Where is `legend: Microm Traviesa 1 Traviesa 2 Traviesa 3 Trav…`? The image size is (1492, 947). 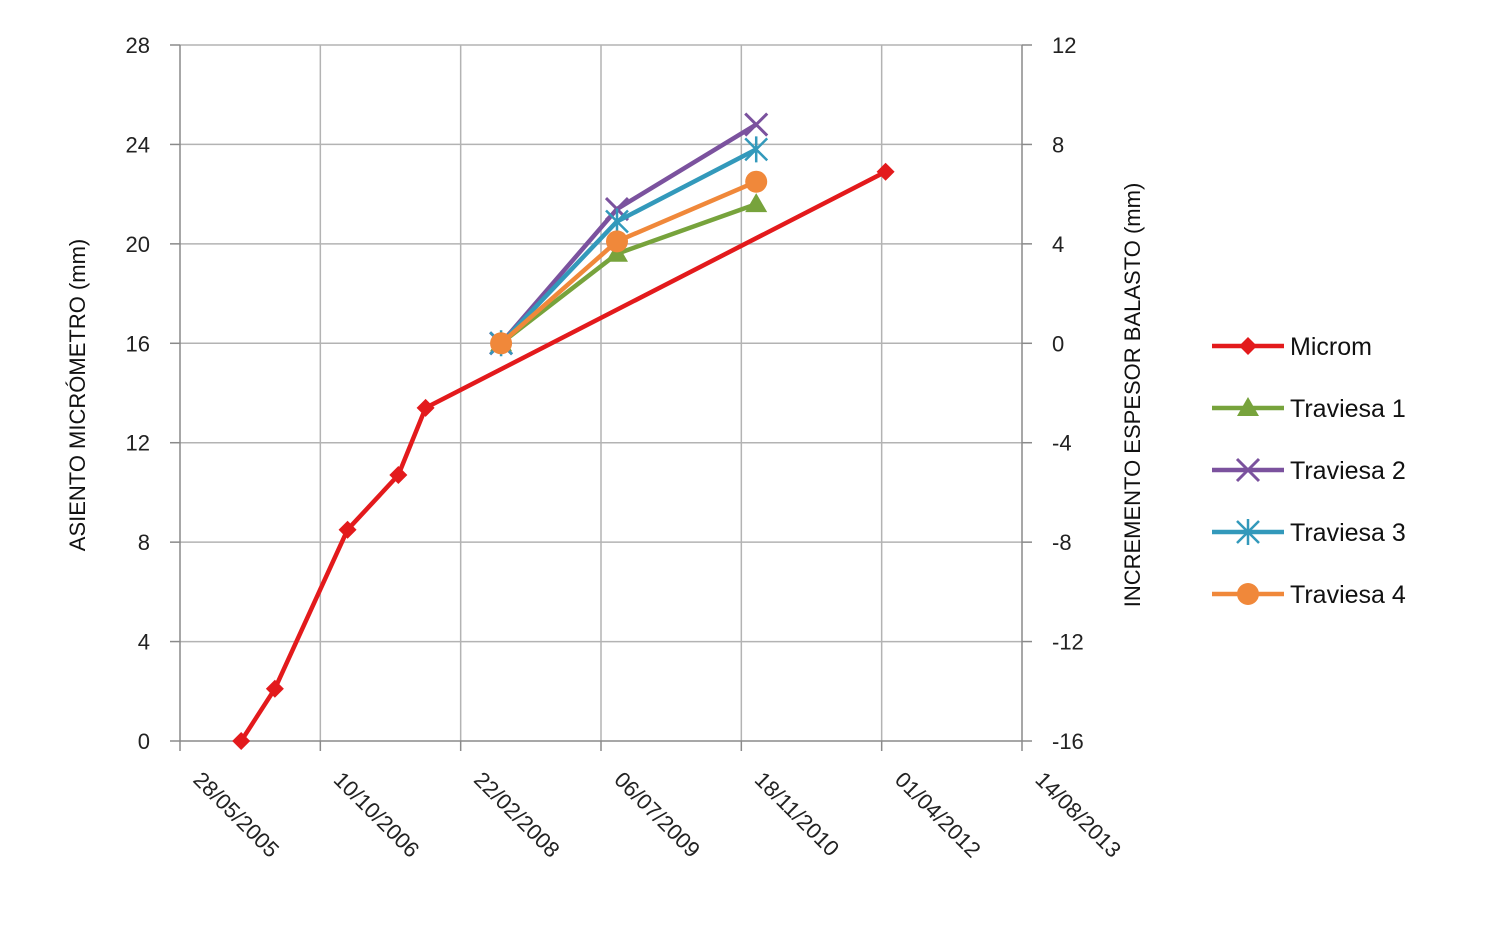 legend: Microm Traviesa 1 Traviesa 2 Traviesa 3 Trav… is located at coordinates (1309, 471).